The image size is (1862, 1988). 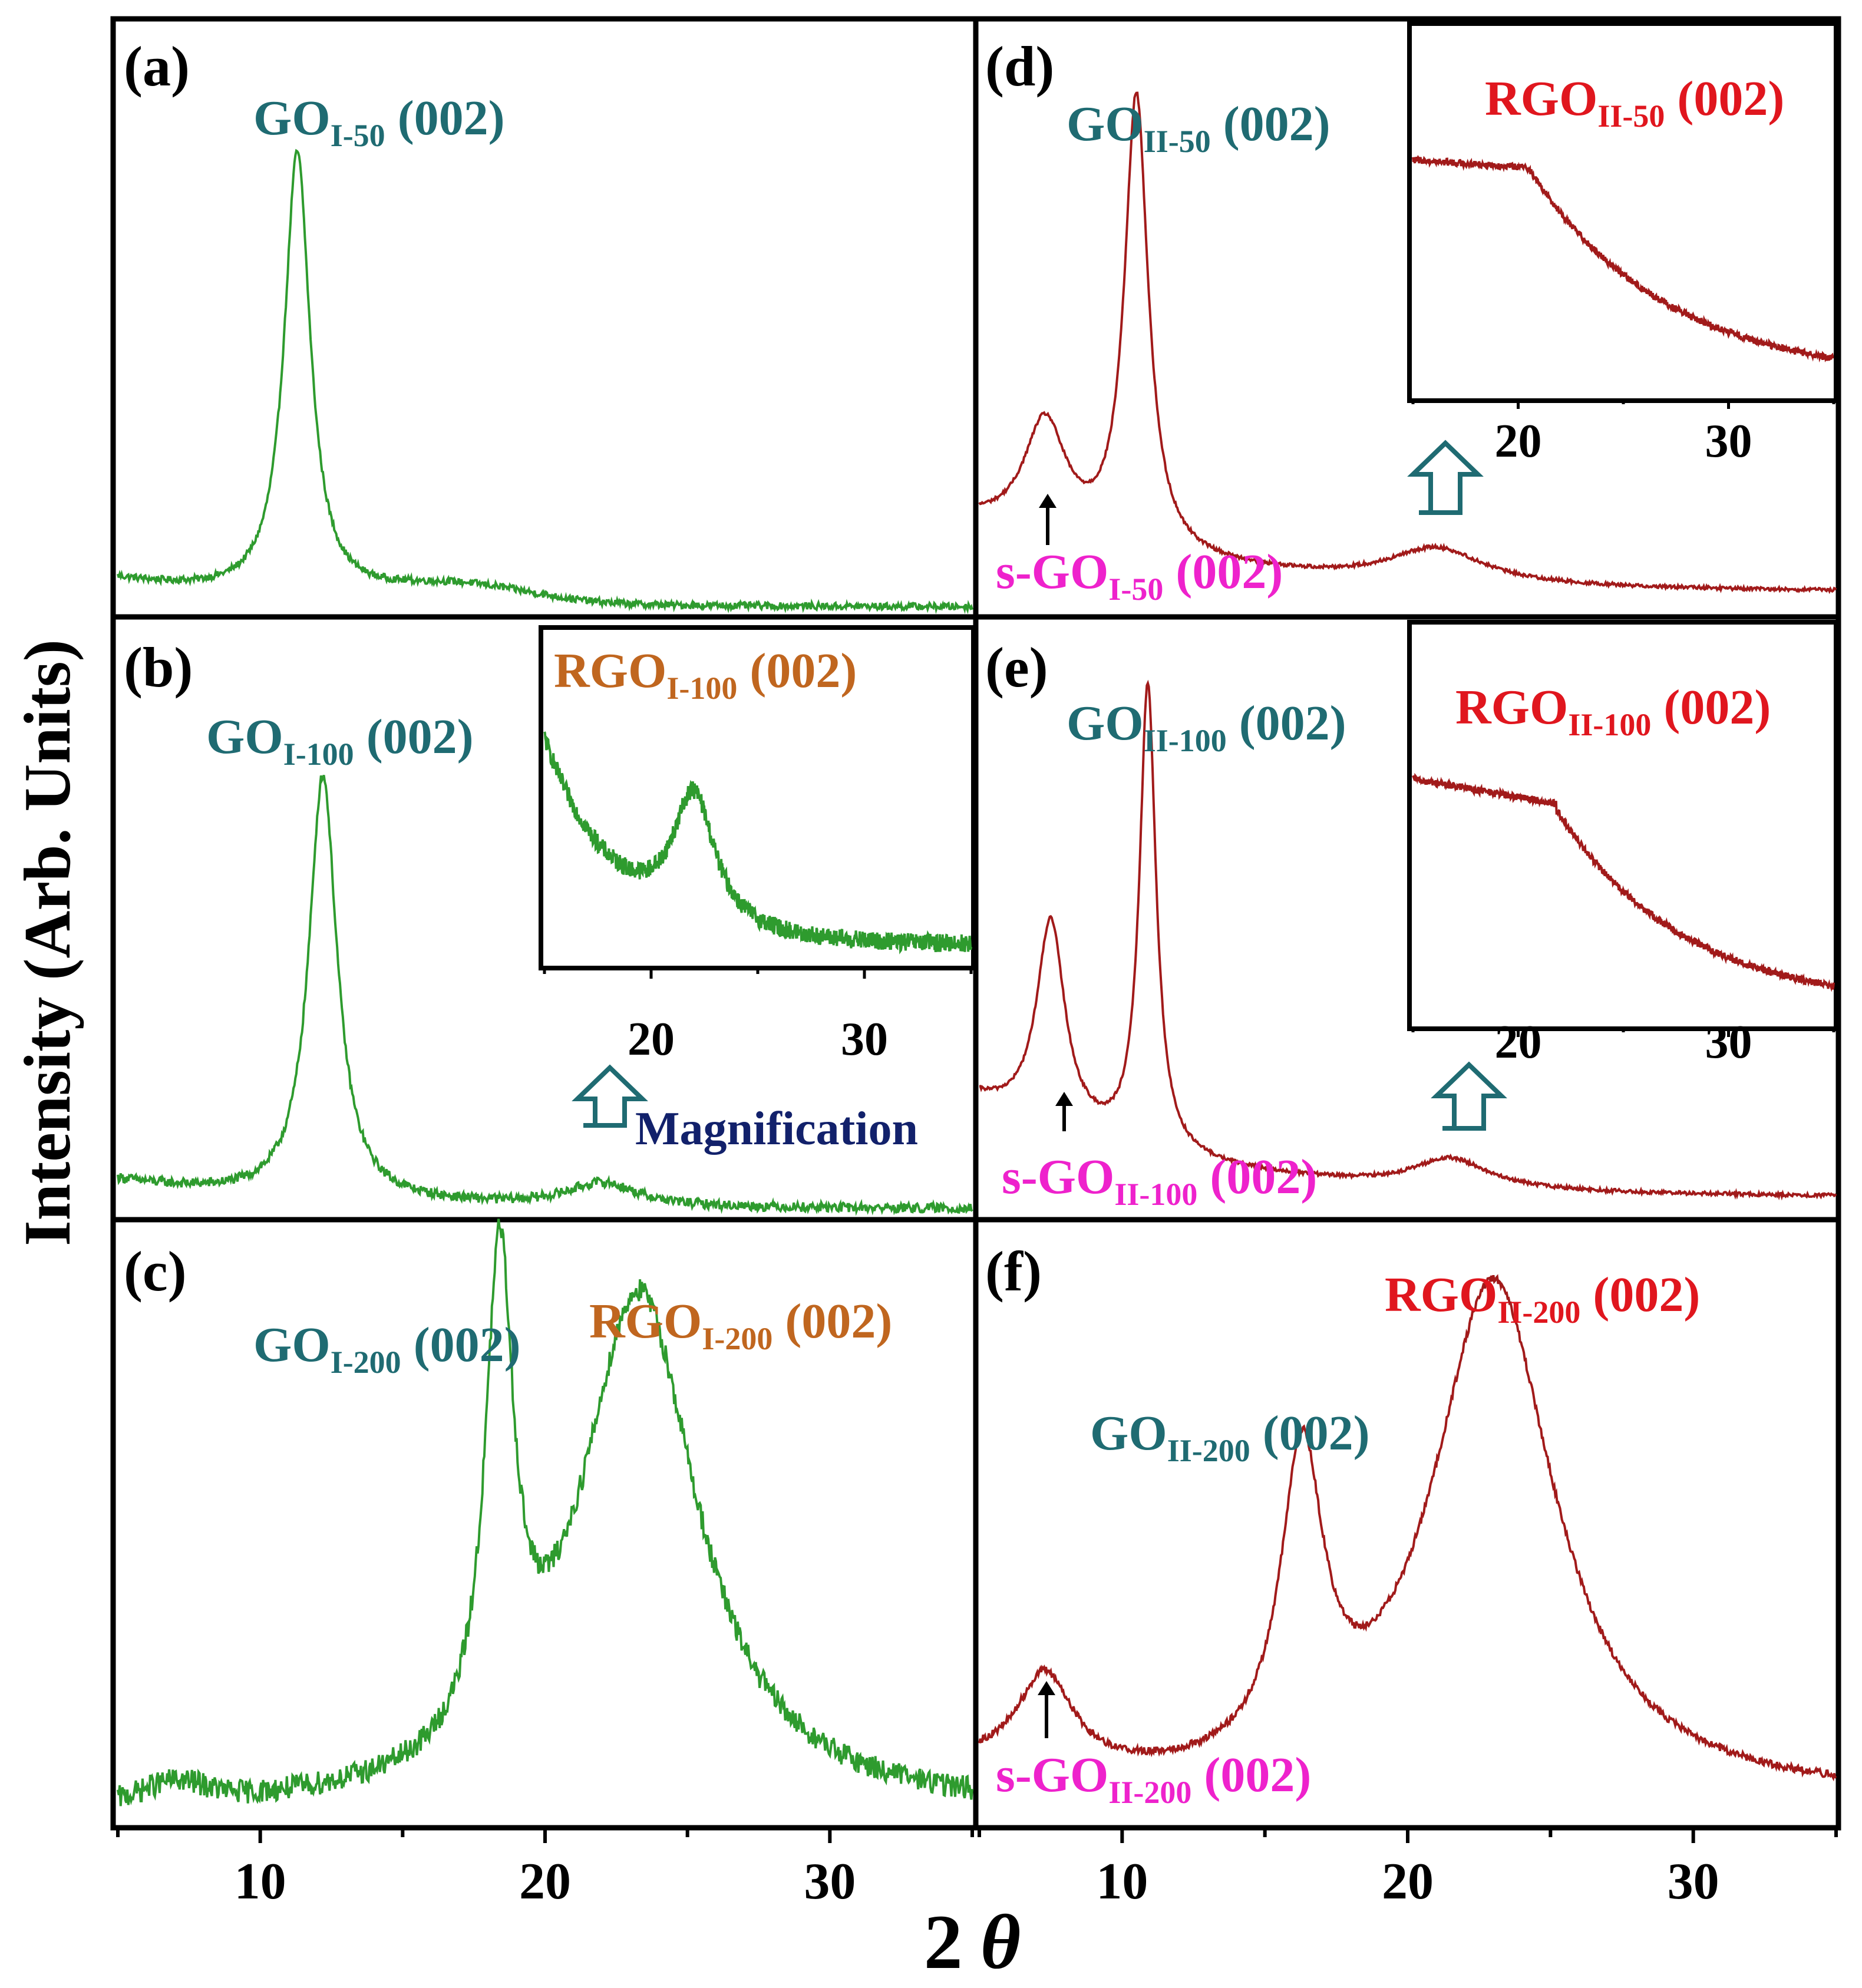 I want to click on panel-label-f: (f), so click(x=1014, y=1271).